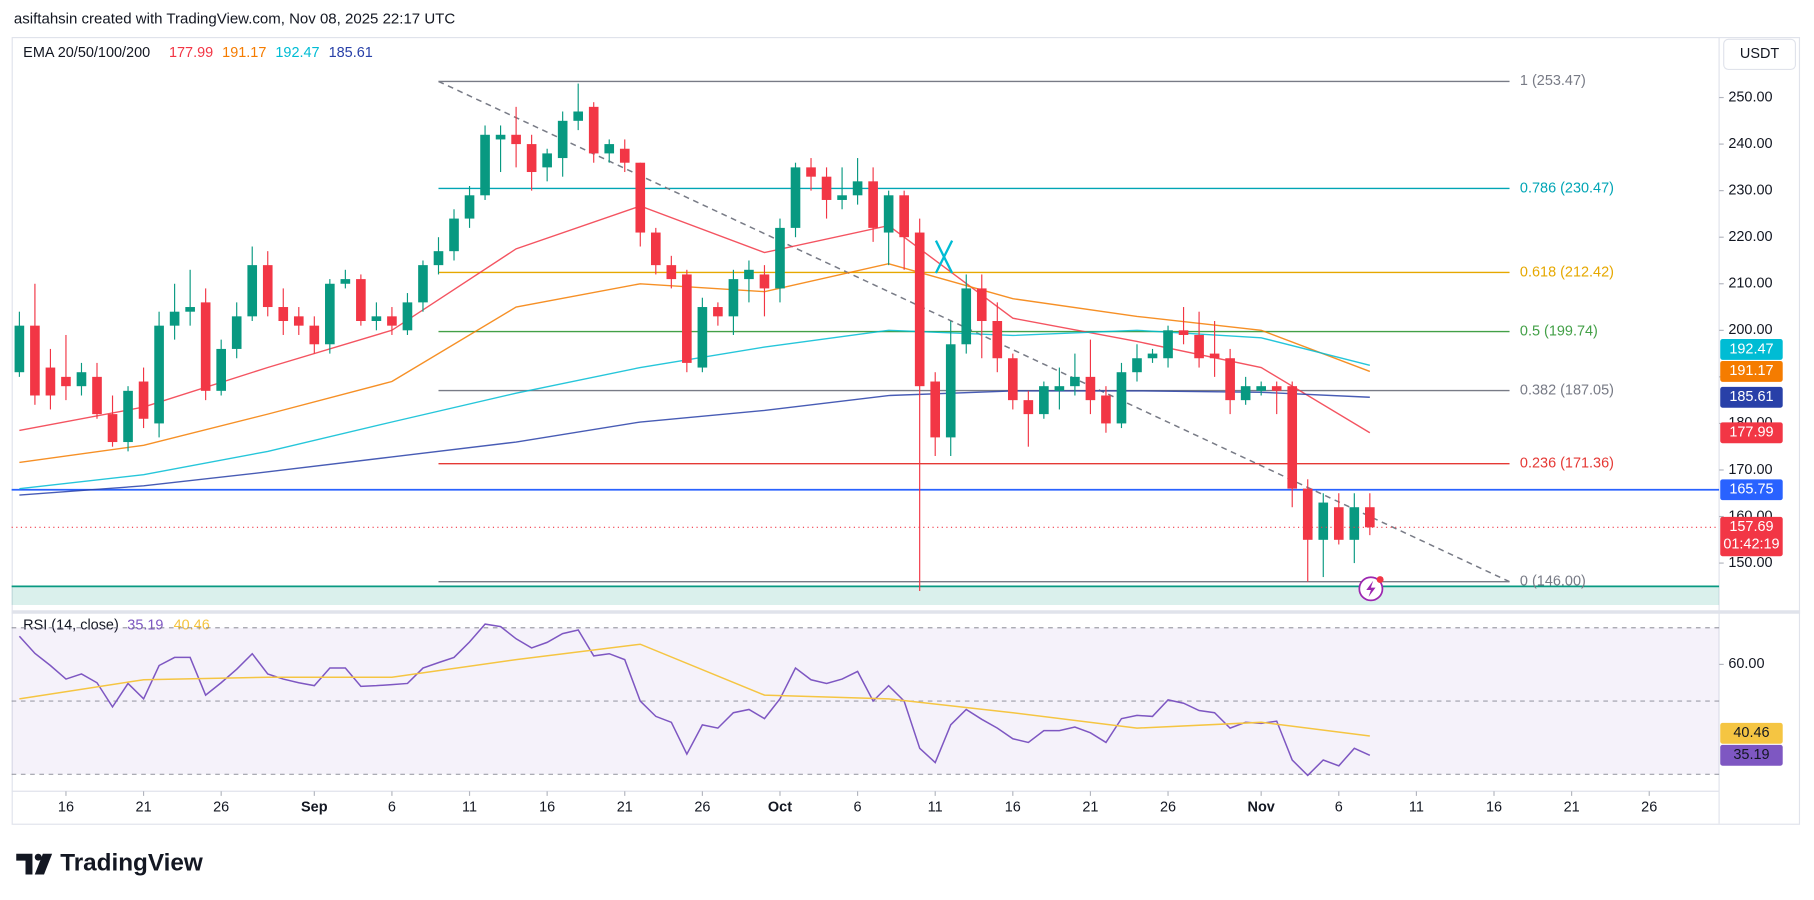  I want to click on cross-mark, so click(944, 257).